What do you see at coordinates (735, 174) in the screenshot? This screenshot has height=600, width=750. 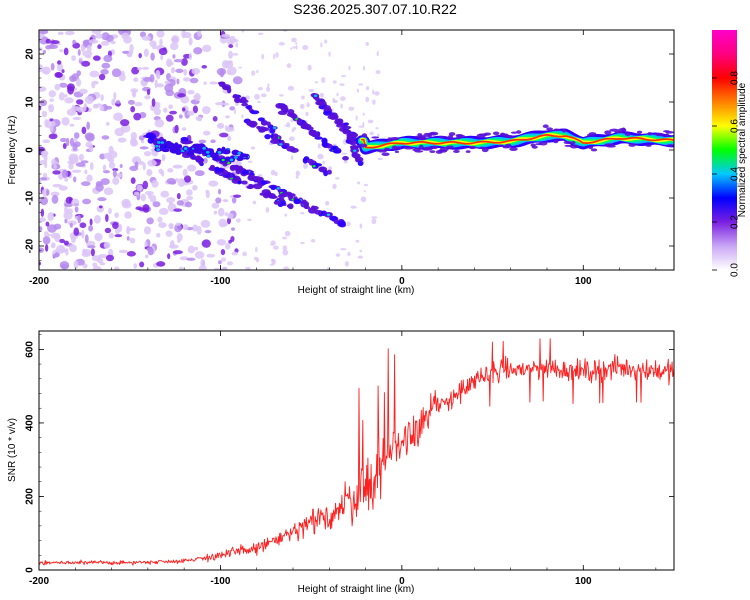 I see `colorbar-tick-label: 0.4` at bounding box center [735, 174].